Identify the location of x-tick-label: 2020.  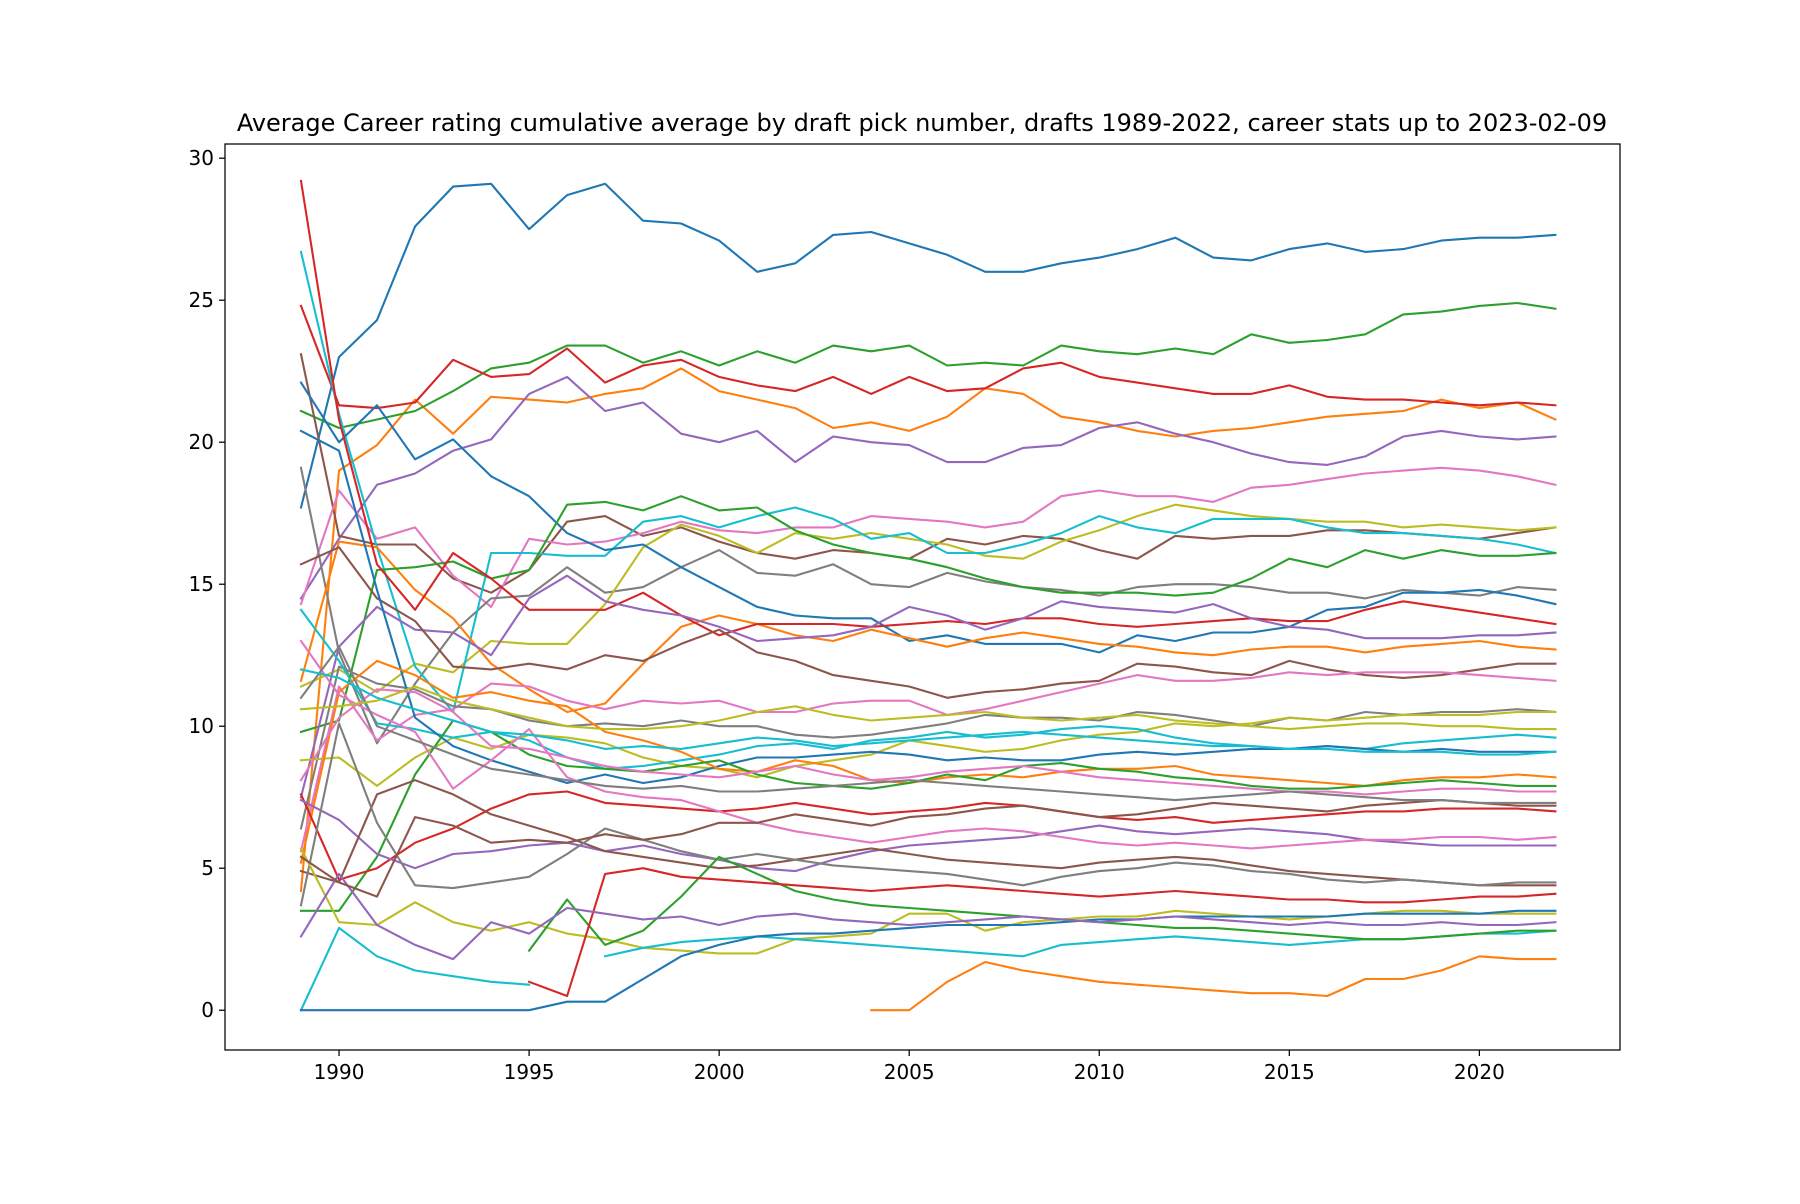
(1479, 1072).